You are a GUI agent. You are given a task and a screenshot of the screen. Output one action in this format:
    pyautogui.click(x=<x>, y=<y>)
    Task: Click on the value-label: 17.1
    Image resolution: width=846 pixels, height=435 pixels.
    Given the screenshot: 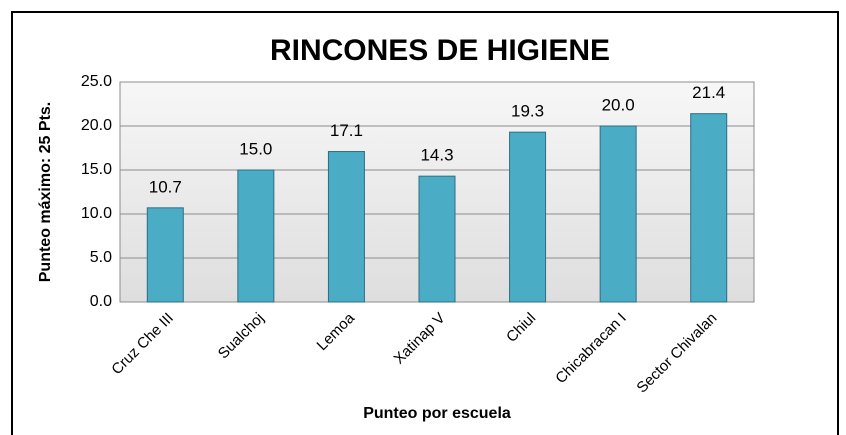 What is the action you would take?
    pyautogui.click(x=346, y=130)
    